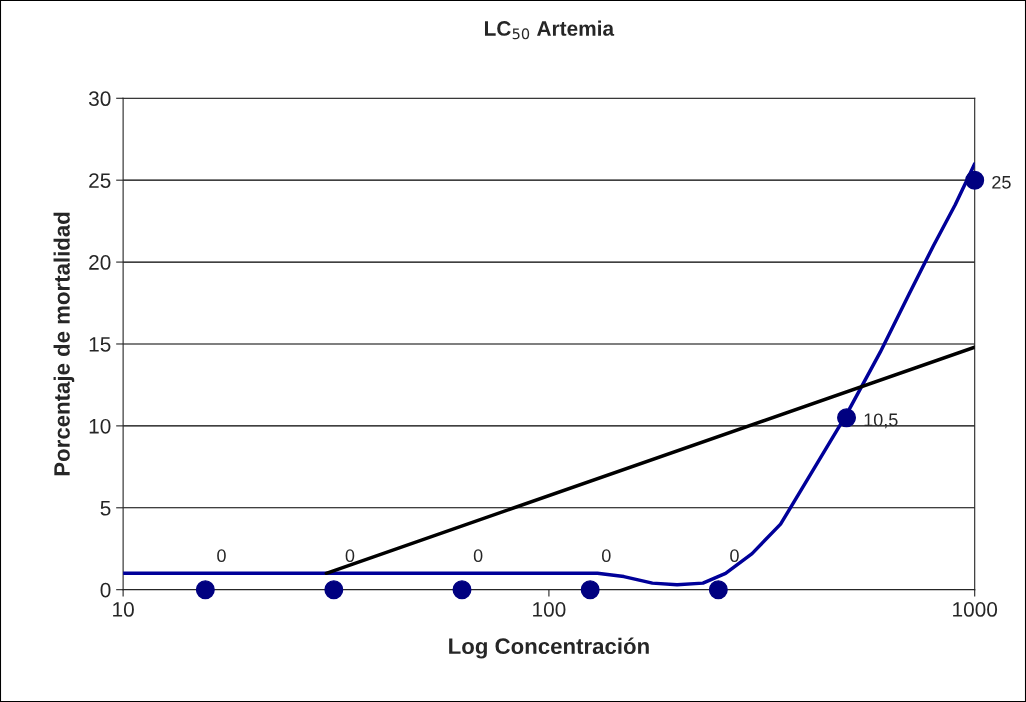 This screenshot has height=702, width=1026. What do you see at coordinates (105, 590) in the screenshot?
I see `y-tick-label: 0` at bounding box center [105, 590].